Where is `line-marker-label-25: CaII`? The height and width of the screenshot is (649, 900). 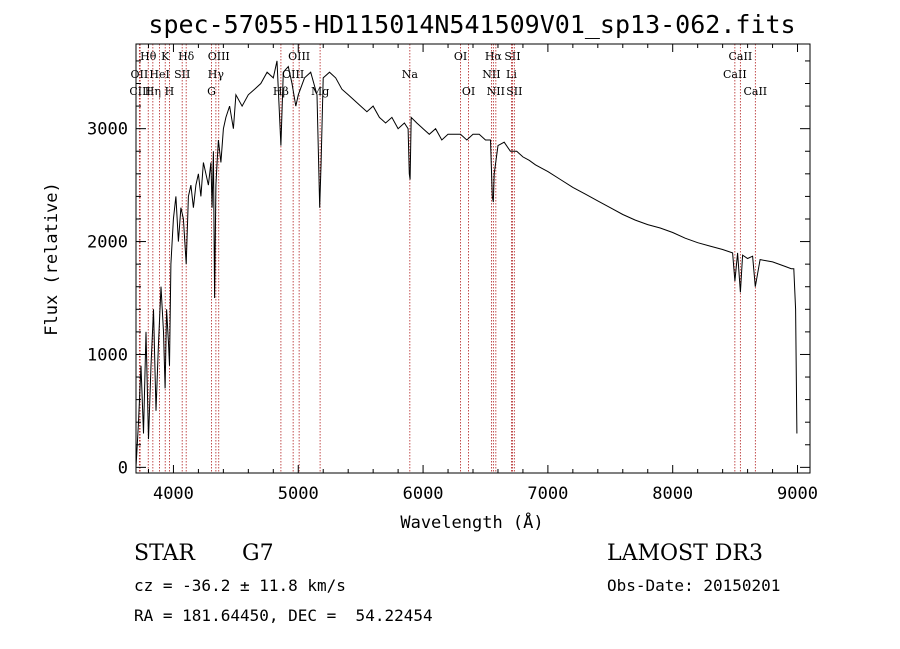 line-marker-label-25: CaII is located at coordinates (741, 56).